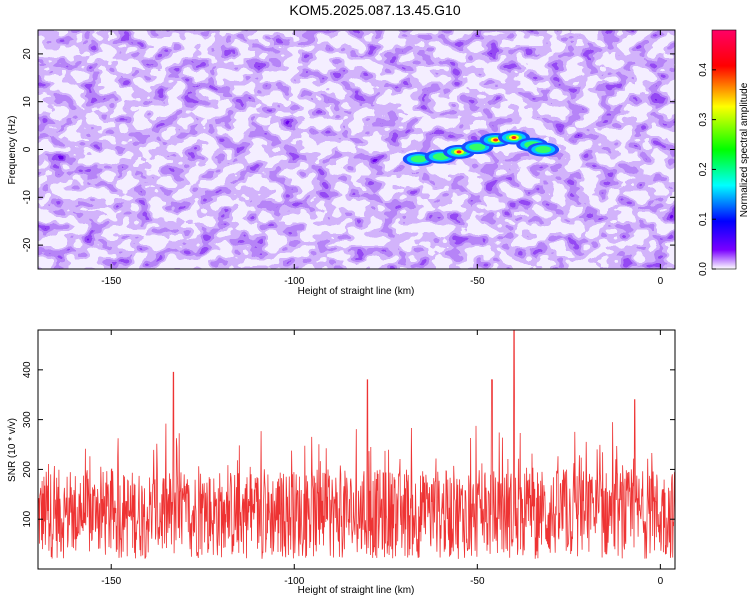  What do you see at coordinates (294, 581) in the screenshot?
I see `snr-xtick-label: -100` at bounding box center [294, 581].